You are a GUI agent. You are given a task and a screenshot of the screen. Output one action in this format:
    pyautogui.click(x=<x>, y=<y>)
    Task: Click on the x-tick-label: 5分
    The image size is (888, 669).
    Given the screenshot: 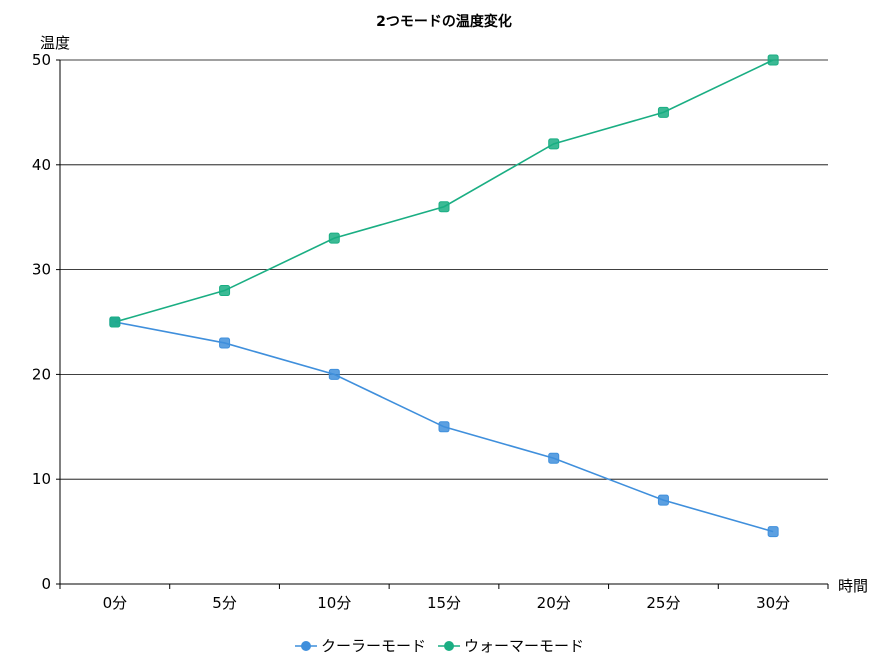 What is the action you would take?
    pyautogui.click(x=224, y=603)
    